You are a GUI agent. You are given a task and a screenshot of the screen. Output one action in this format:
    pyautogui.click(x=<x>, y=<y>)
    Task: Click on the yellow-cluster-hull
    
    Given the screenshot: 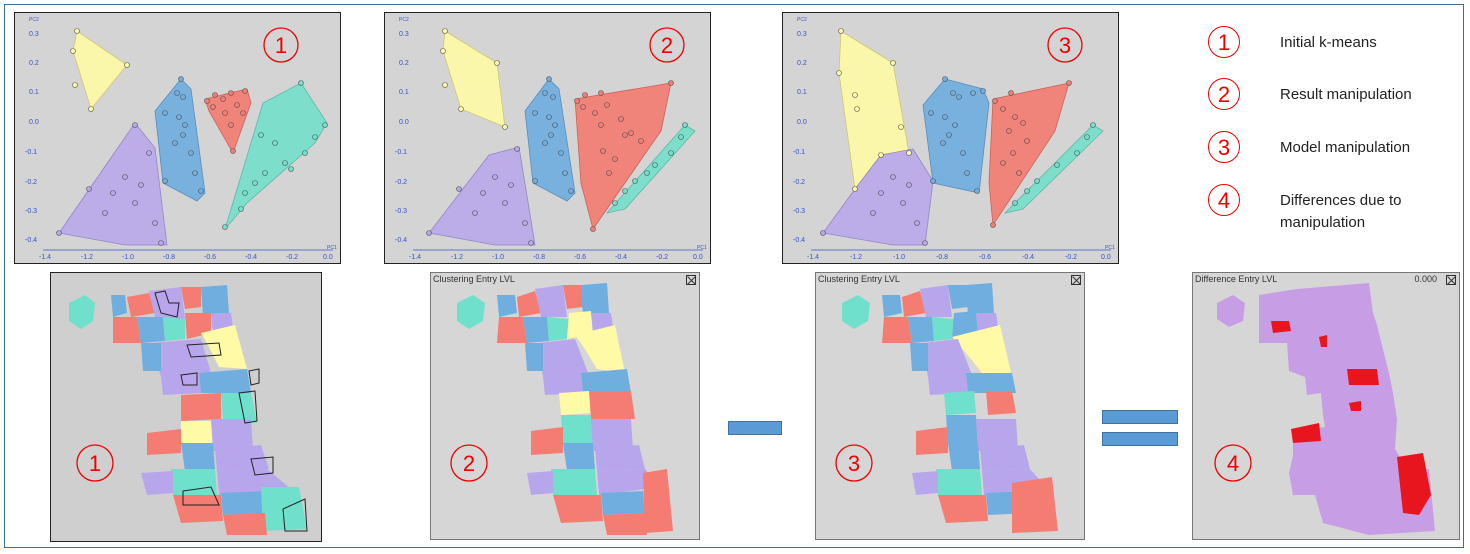 What is the action you would take?
    pyautogui.click(x=100, y=70)
    